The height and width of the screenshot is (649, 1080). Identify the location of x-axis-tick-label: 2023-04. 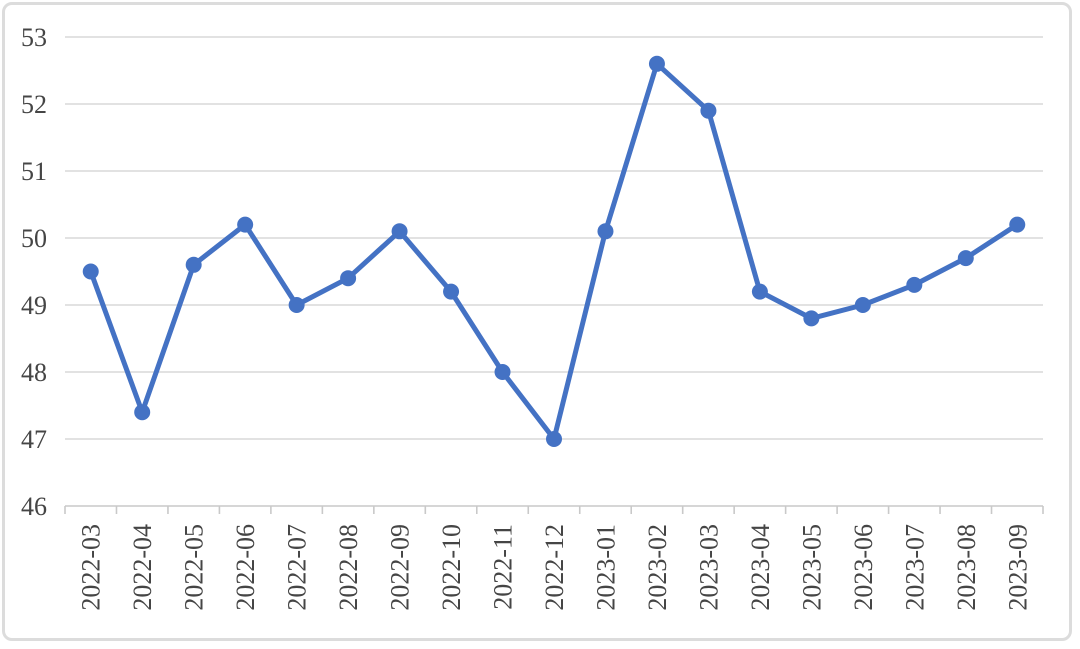
(760, 567).